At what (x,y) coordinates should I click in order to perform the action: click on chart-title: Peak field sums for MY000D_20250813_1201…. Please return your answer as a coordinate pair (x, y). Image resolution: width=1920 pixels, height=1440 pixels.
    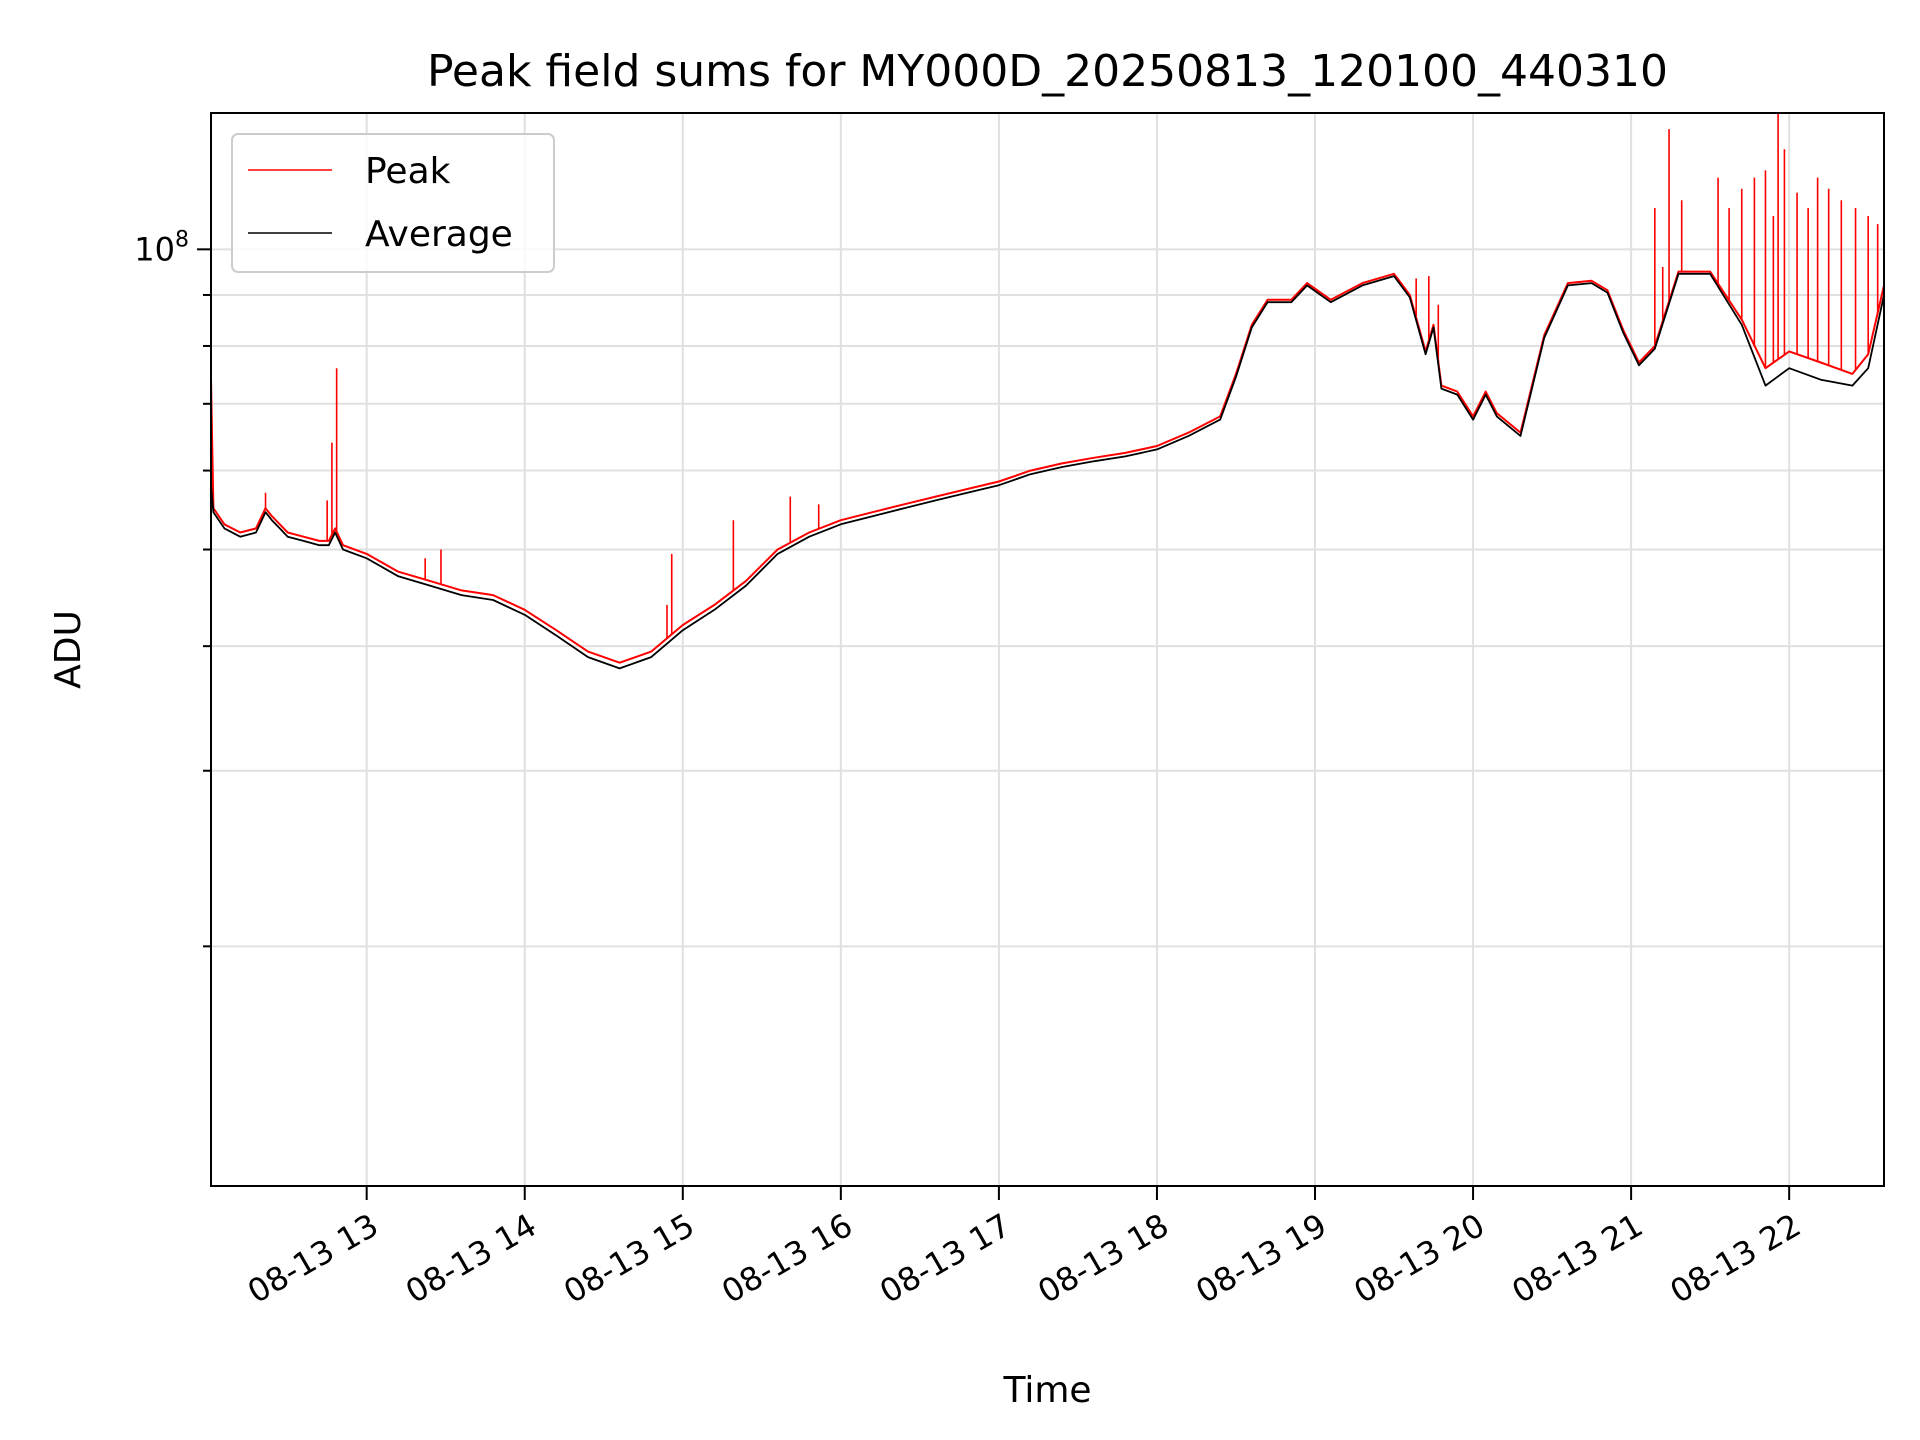
    Looking at the image, I should click on (1047, 71).